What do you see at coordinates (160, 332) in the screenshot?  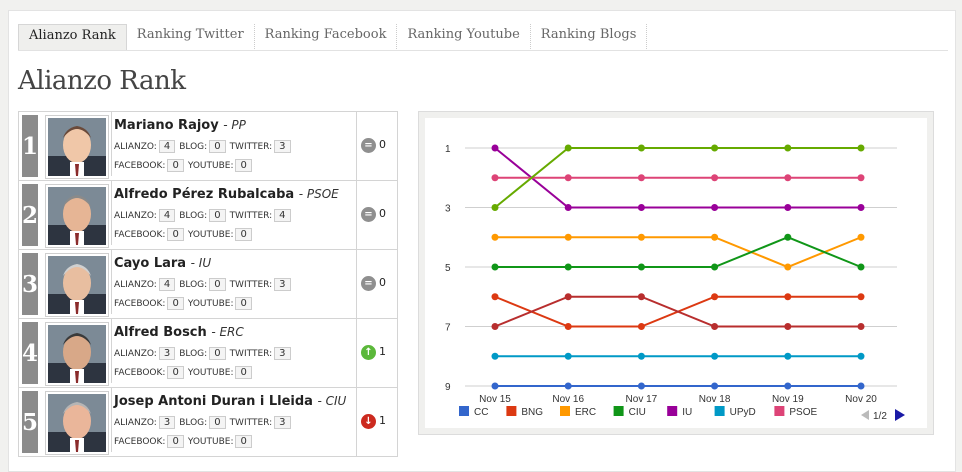 I see `candidate-name-text: Alfred Bosch` at bounding box center [160, 332].